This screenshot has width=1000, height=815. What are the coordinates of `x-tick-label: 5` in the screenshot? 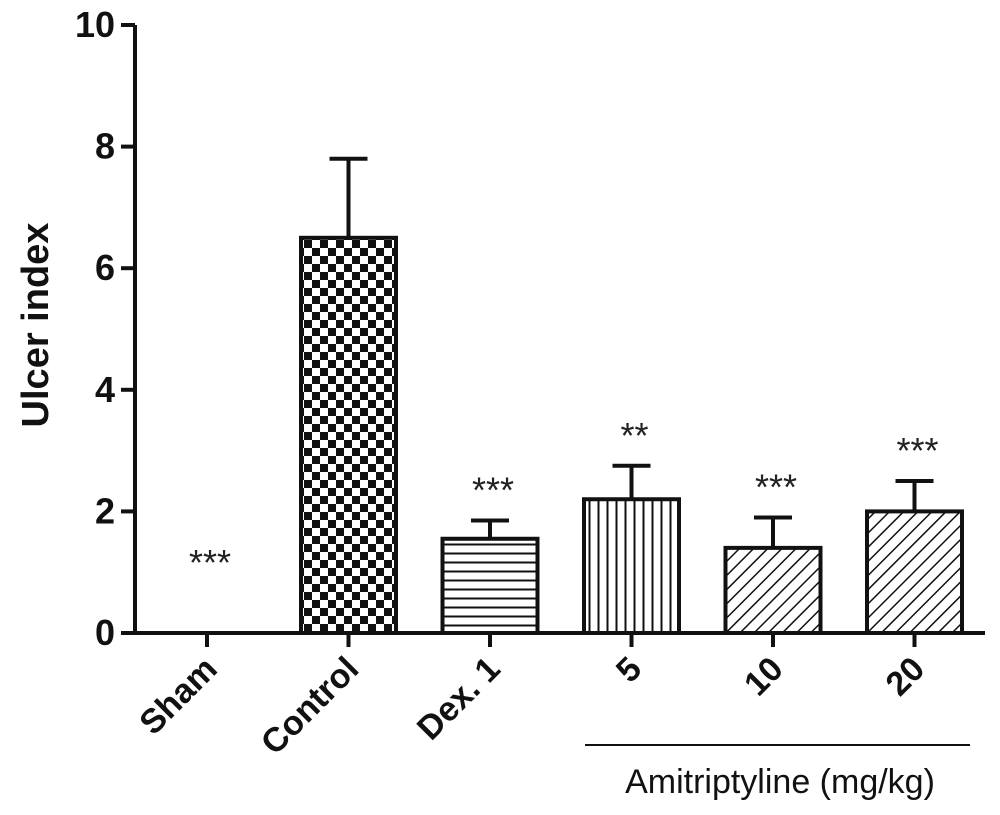 It's located at (629, 670).